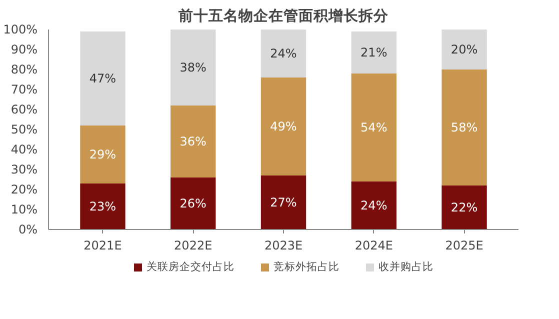 The height and width of the screenshot is (319, 559). I want to click on y-tick-label: 90%, so click(24, 49).